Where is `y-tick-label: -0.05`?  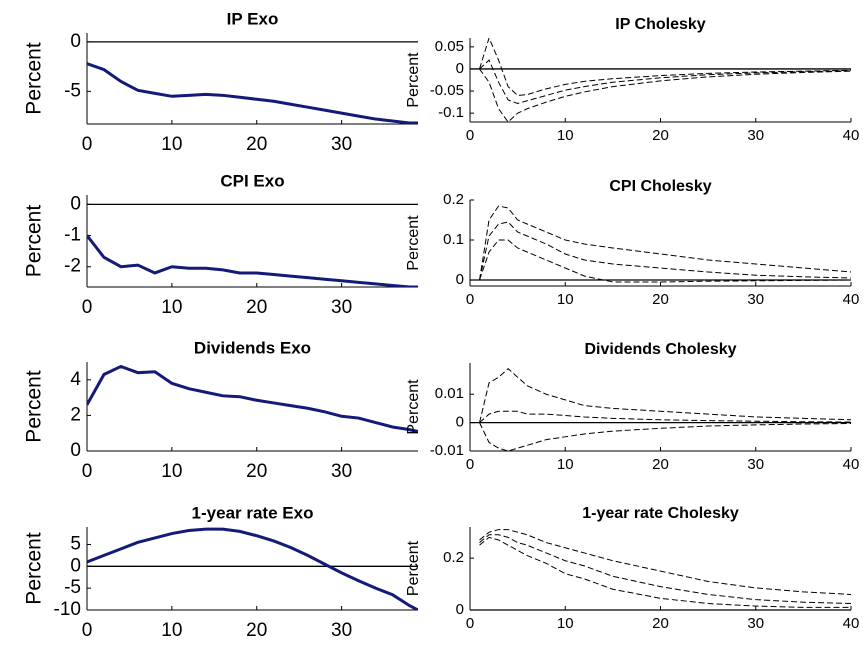
y-tick-label: -0.05 is located at coordinates (447, 90).